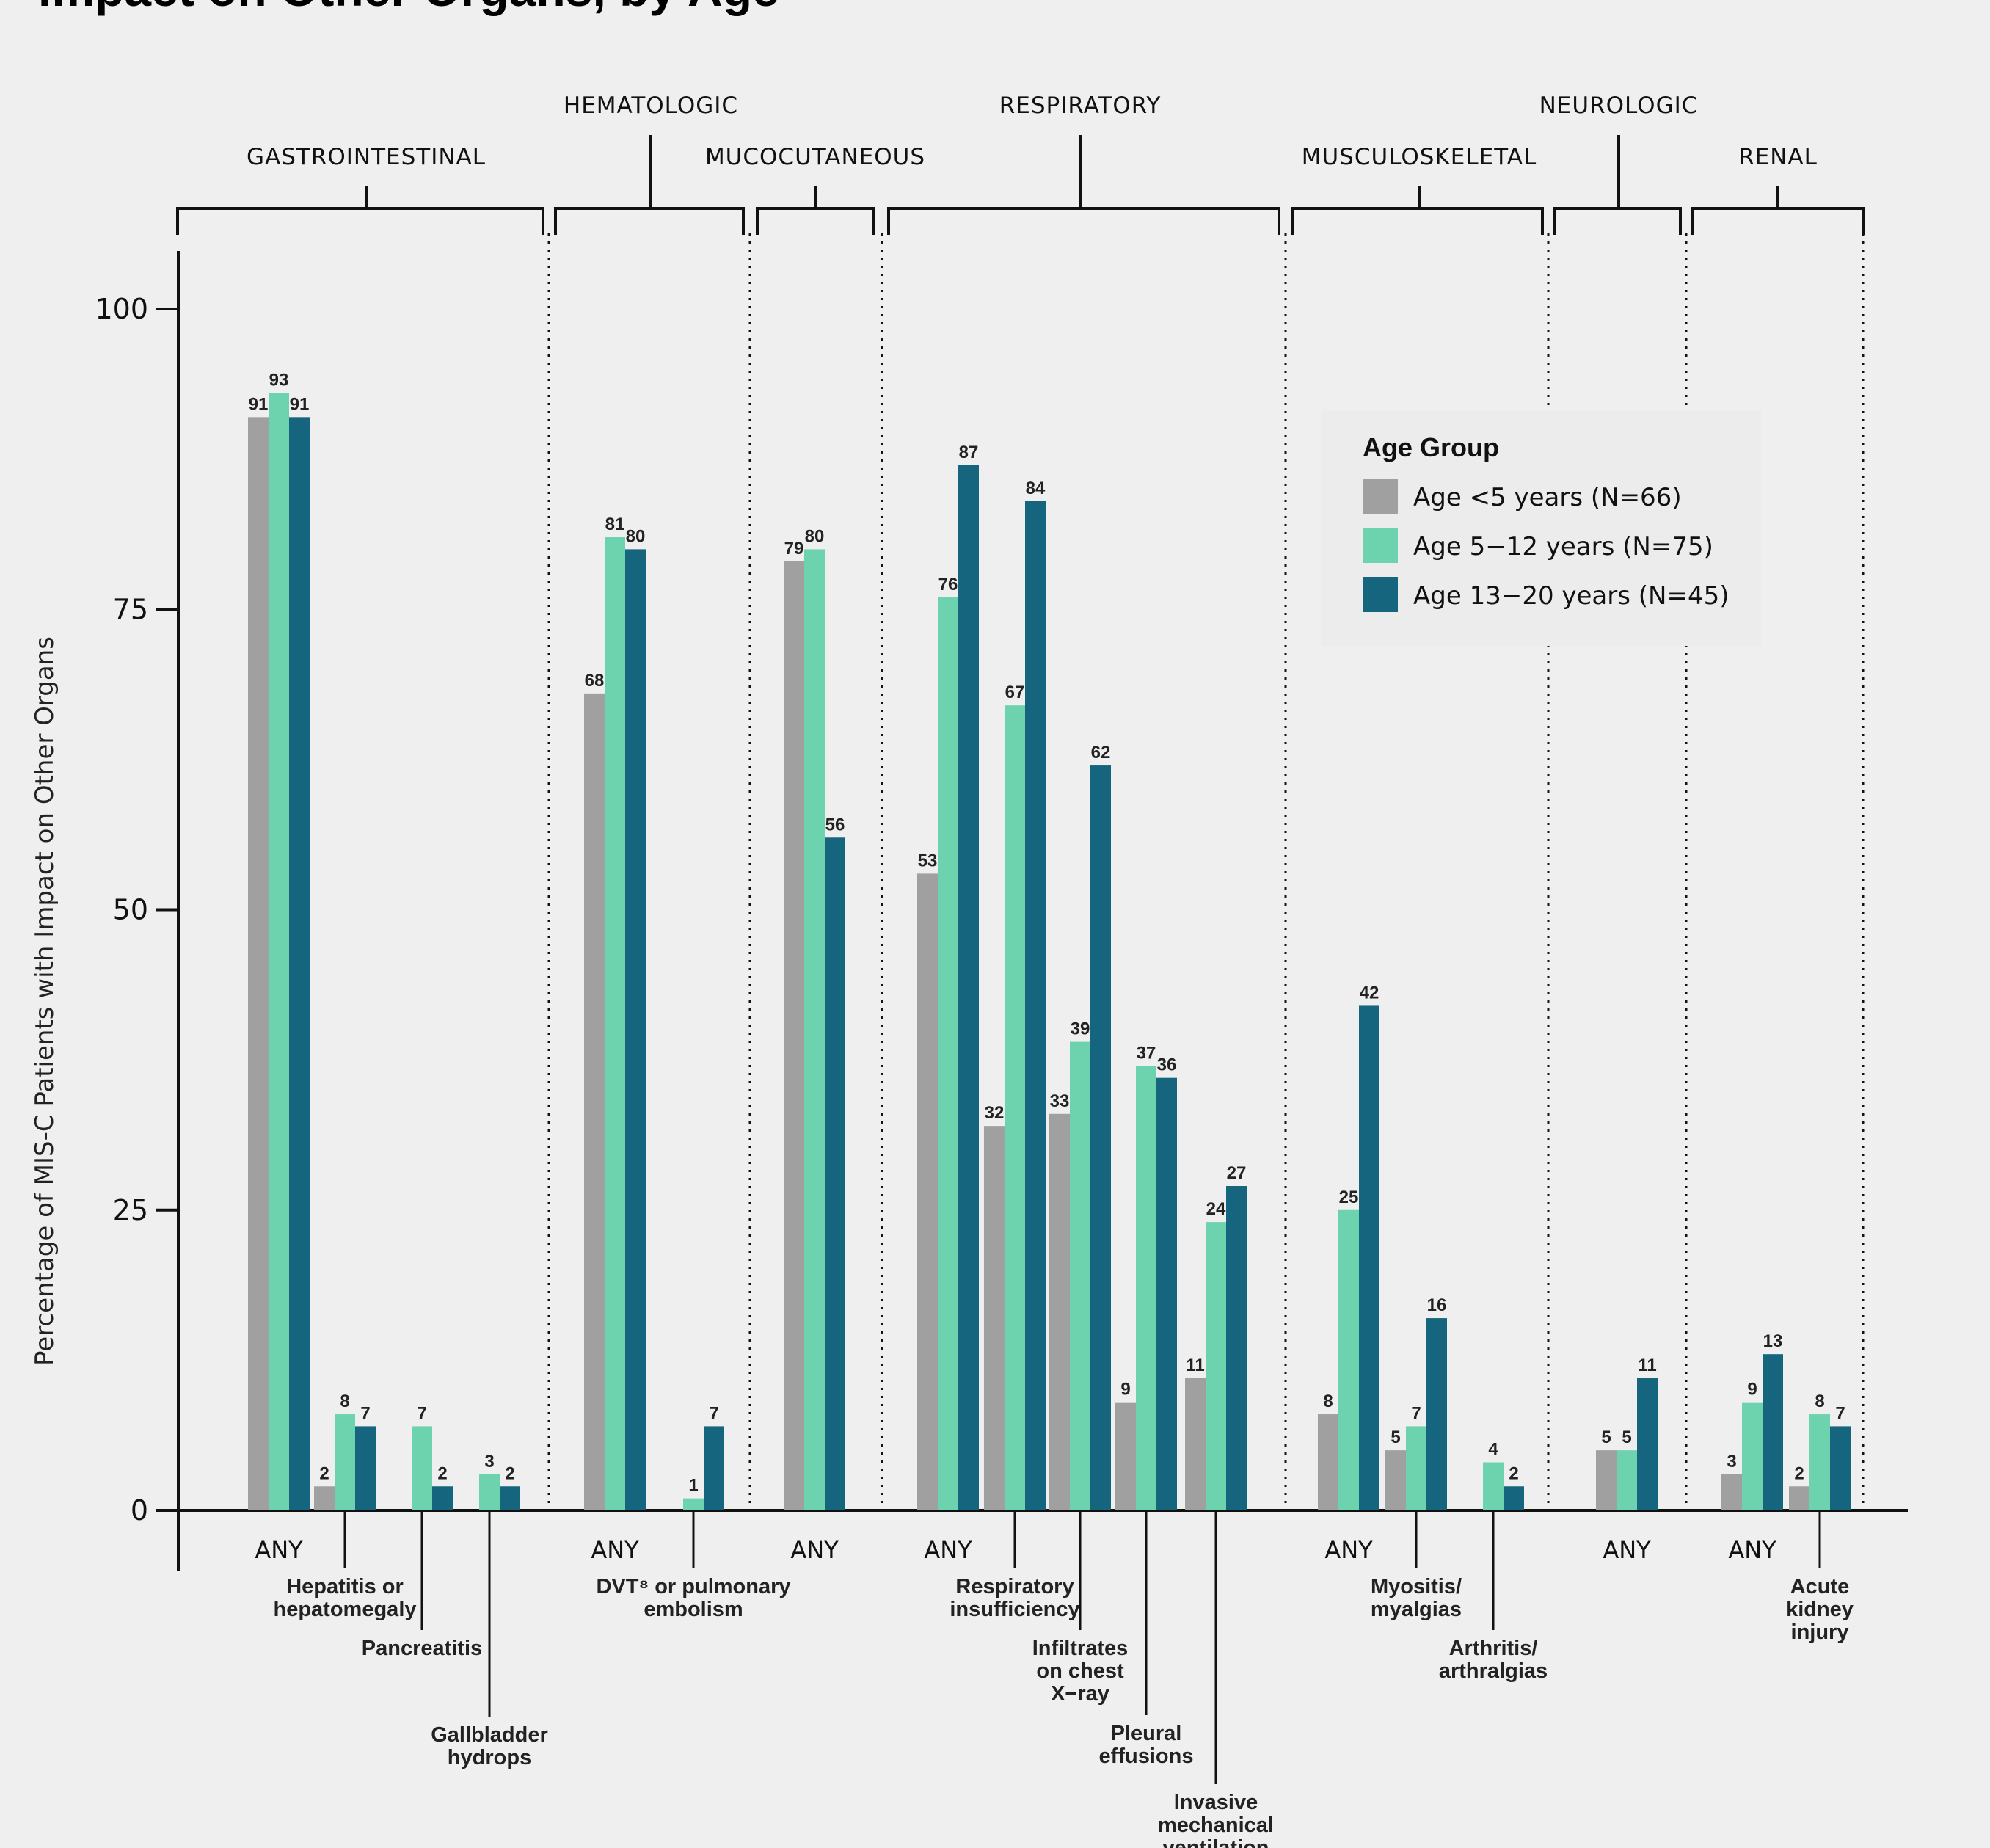  What do you see at coordinates (693, 1598) in the screenshot?
I see `category-label: DVT⁸ or pulmonary embolism` at bounding box center [693, 1598].